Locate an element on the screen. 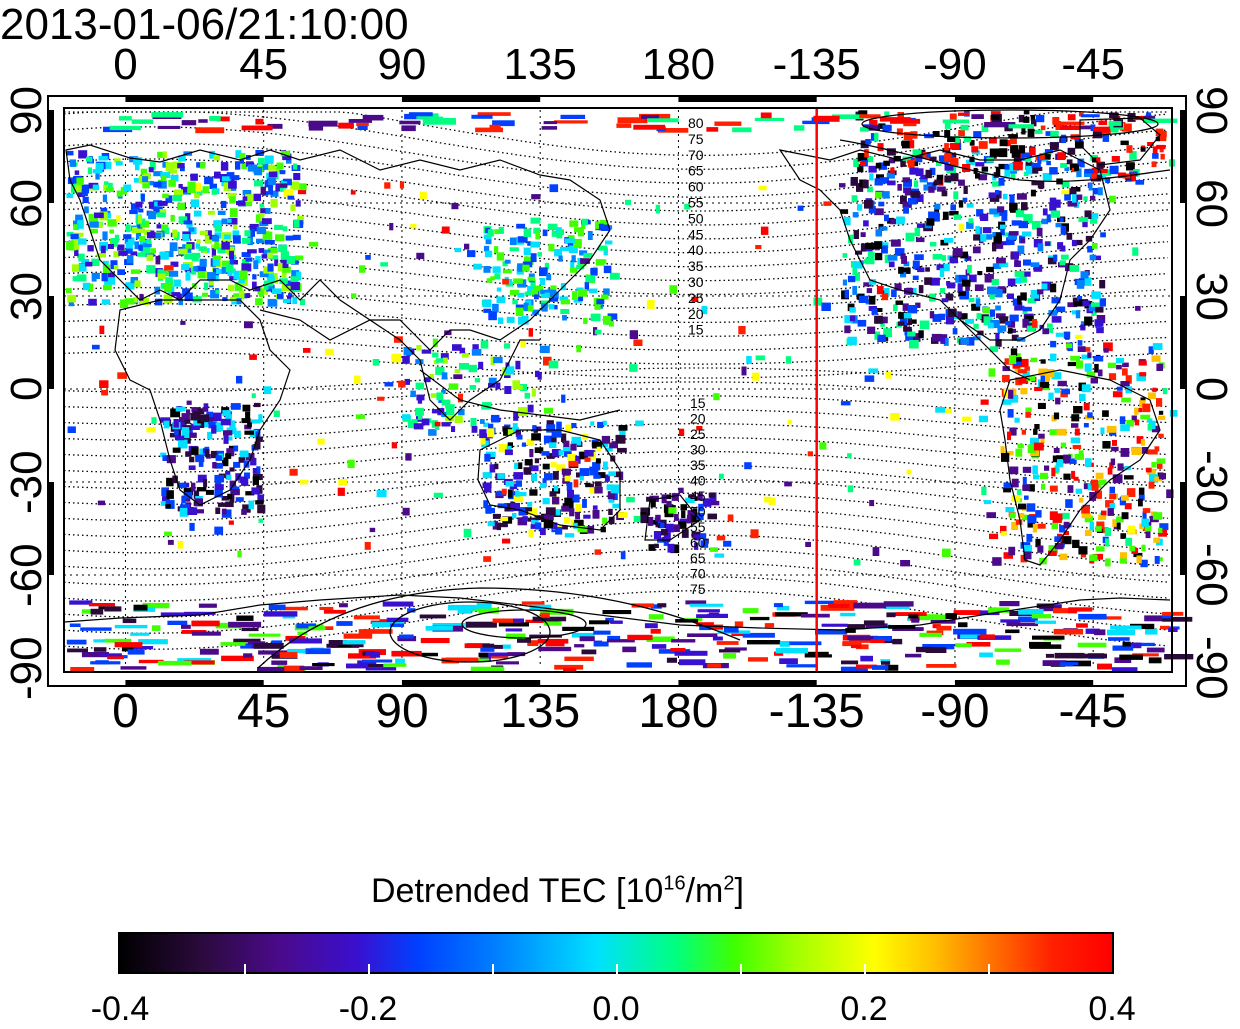  lat-tick-label-left: -30 is located at coordinates (26, 482).